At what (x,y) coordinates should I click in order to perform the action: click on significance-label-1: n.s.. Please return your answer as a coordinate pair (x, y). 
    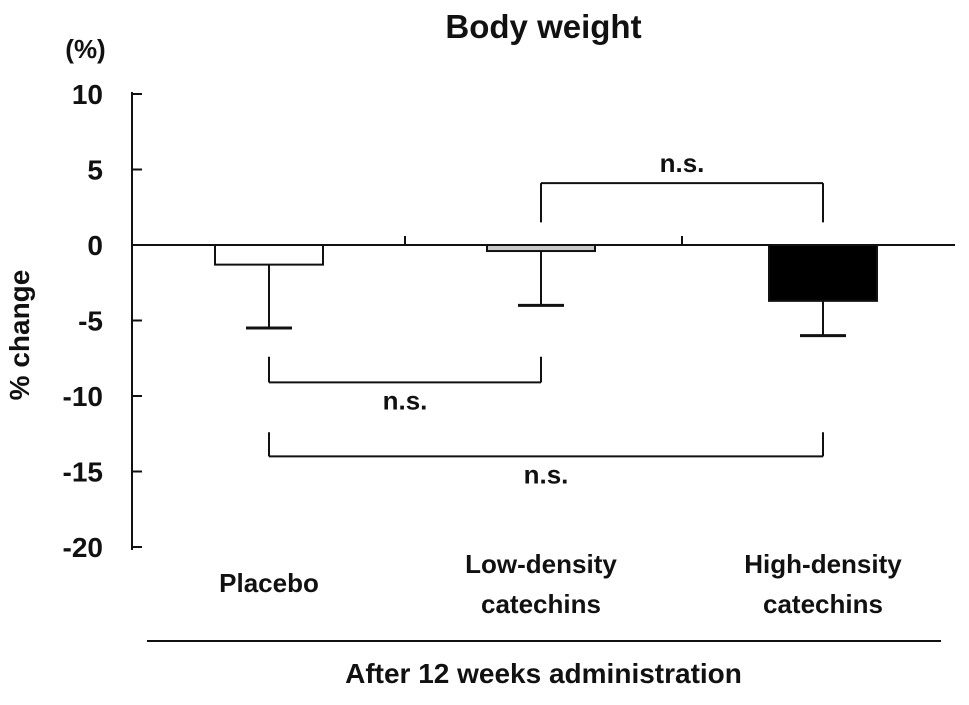
    Looking at the image, I should click on (682, 163).